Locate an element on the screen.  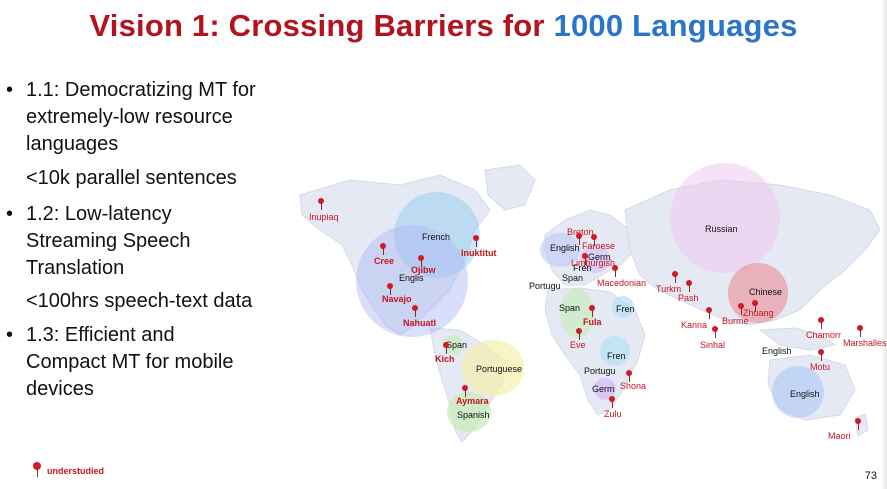
bubble-label-span-ca: Span is located at coordinates (457, 345).